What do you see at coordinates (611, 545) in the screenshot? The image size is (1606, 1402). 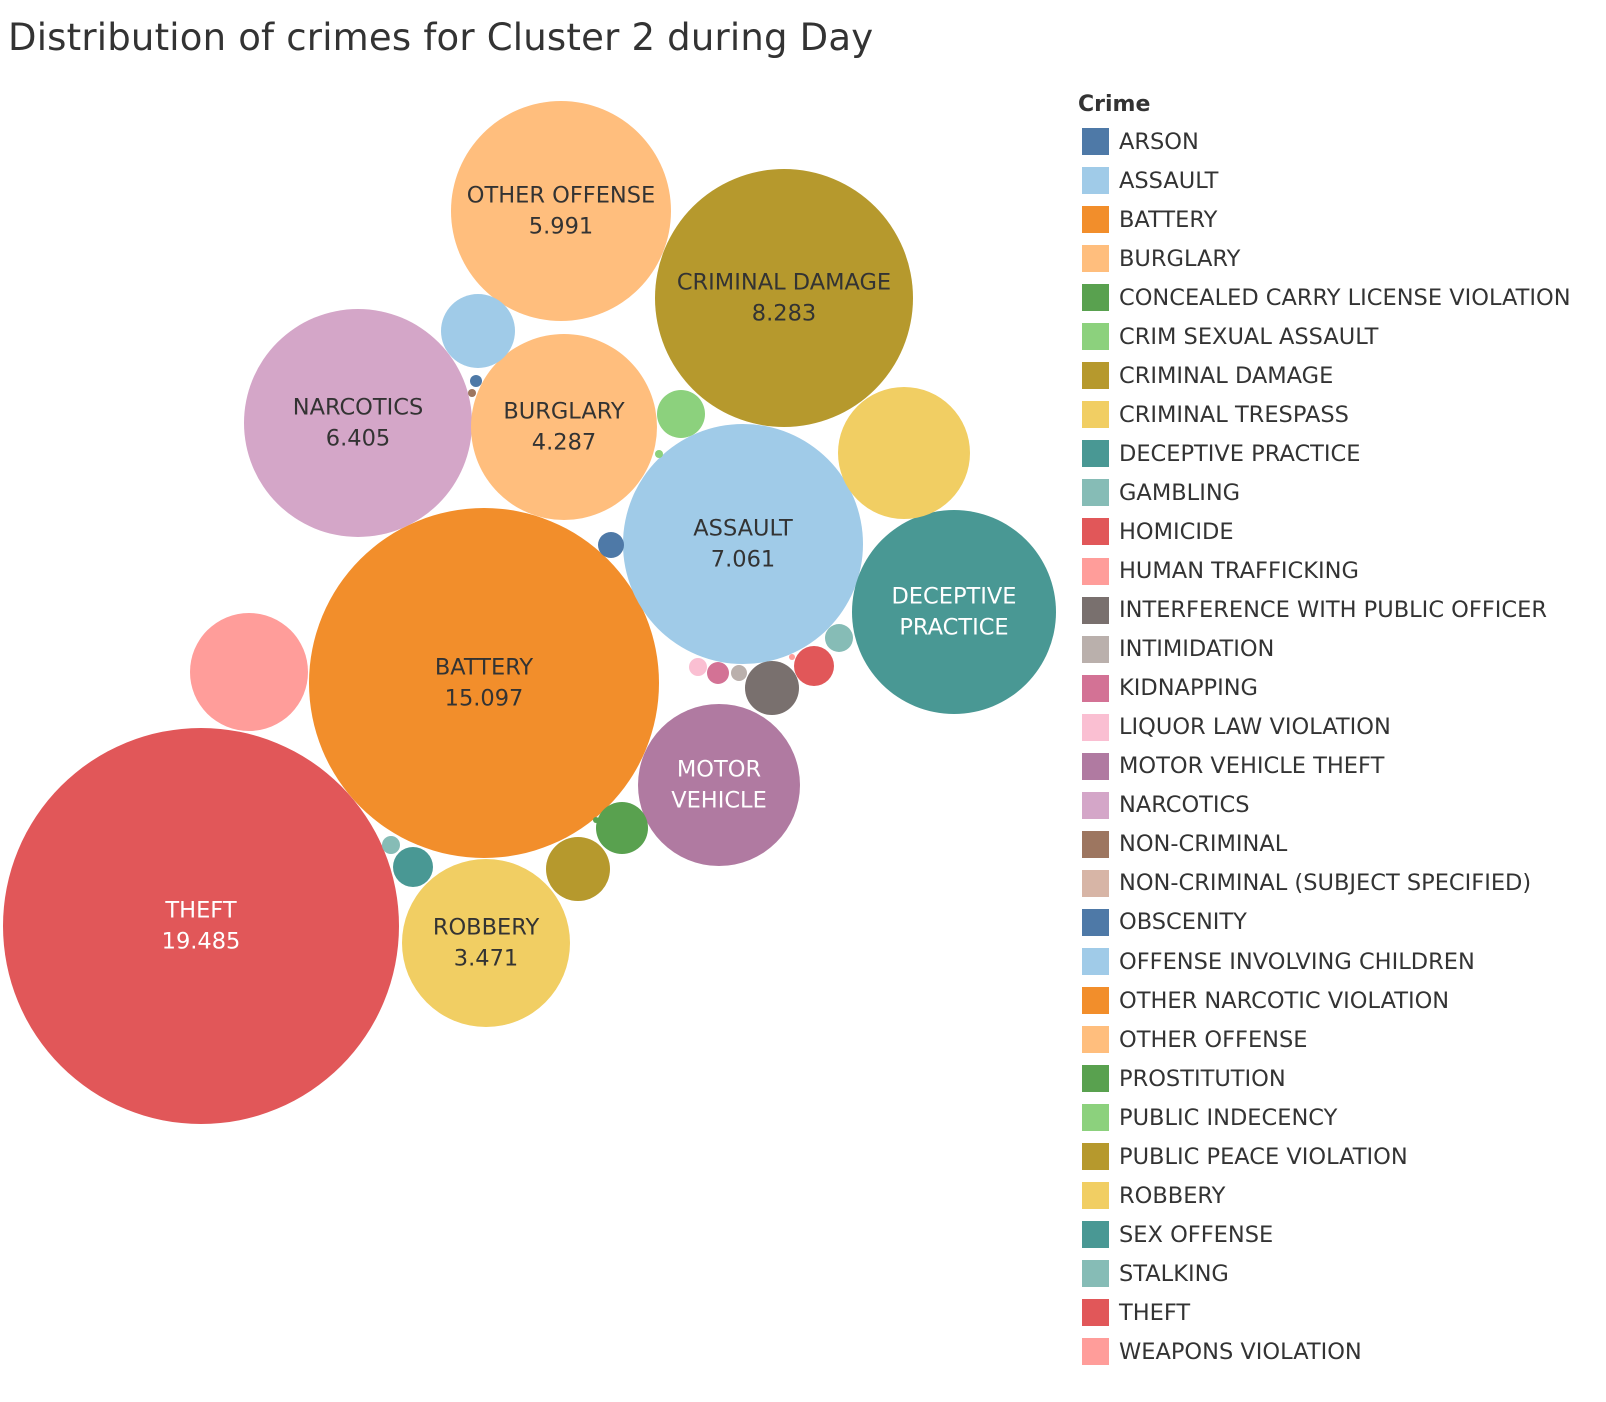 I see `bubble-arson` at bounding box center [611, 545].